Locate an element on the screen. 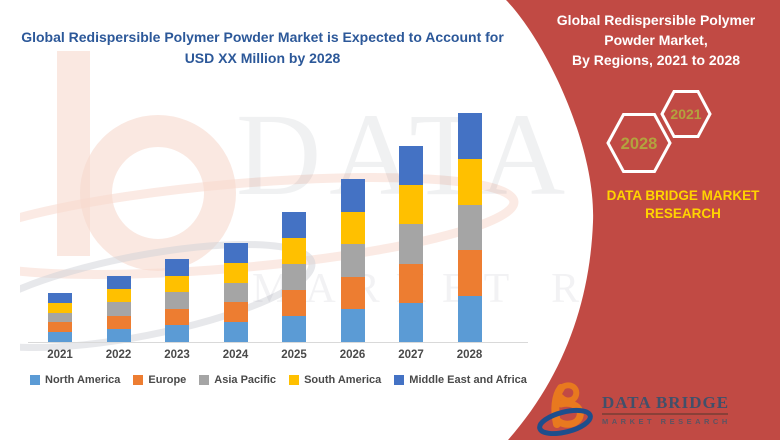 The image size is (780, 440). hexagon-year-2021: 2021 is located at coordinates (685, 114).